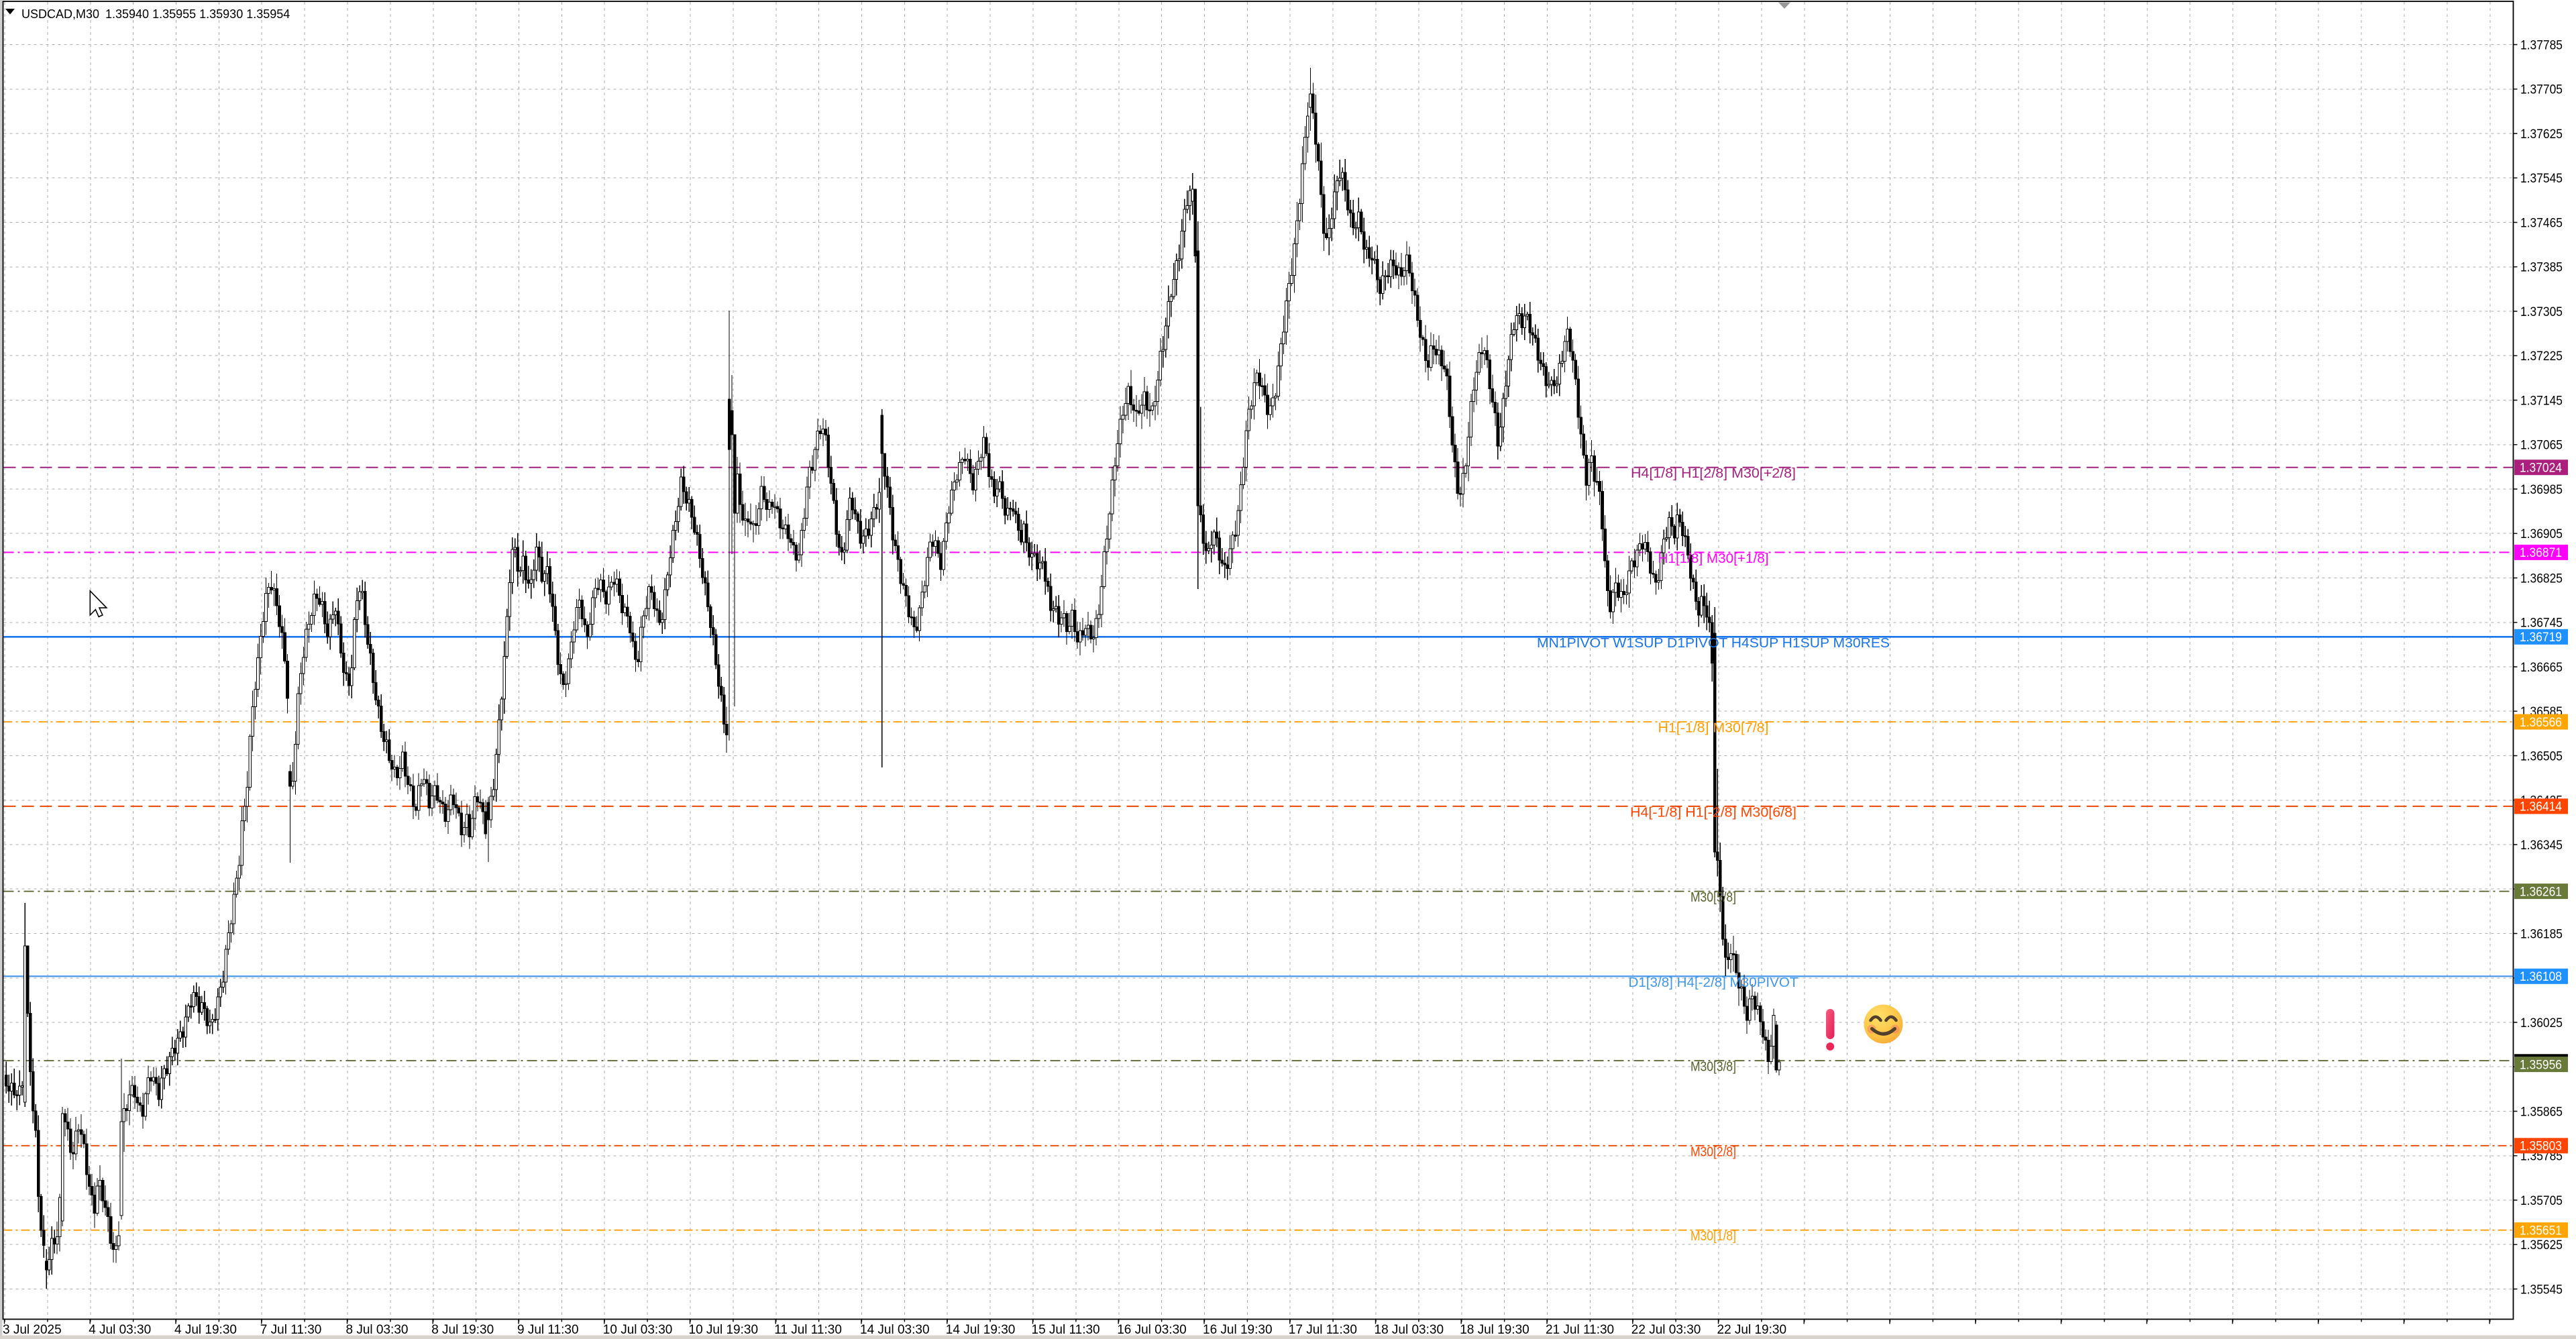  Describe the element at coordinates (1713, 1067) in the screenshot. I see `svg-text: M30[3/8]` at that location.